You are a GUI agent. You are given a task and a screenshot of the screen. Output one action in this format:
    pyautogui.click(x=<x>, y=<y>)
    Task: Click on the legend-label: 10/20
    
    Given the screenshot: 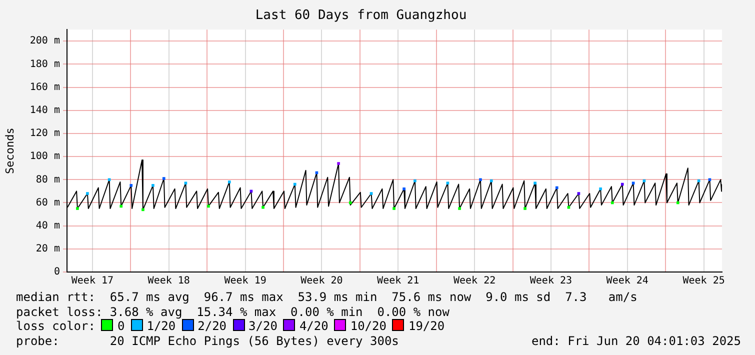 What is the action you would take?
    pyautogui.click(x=368, y=326)
    